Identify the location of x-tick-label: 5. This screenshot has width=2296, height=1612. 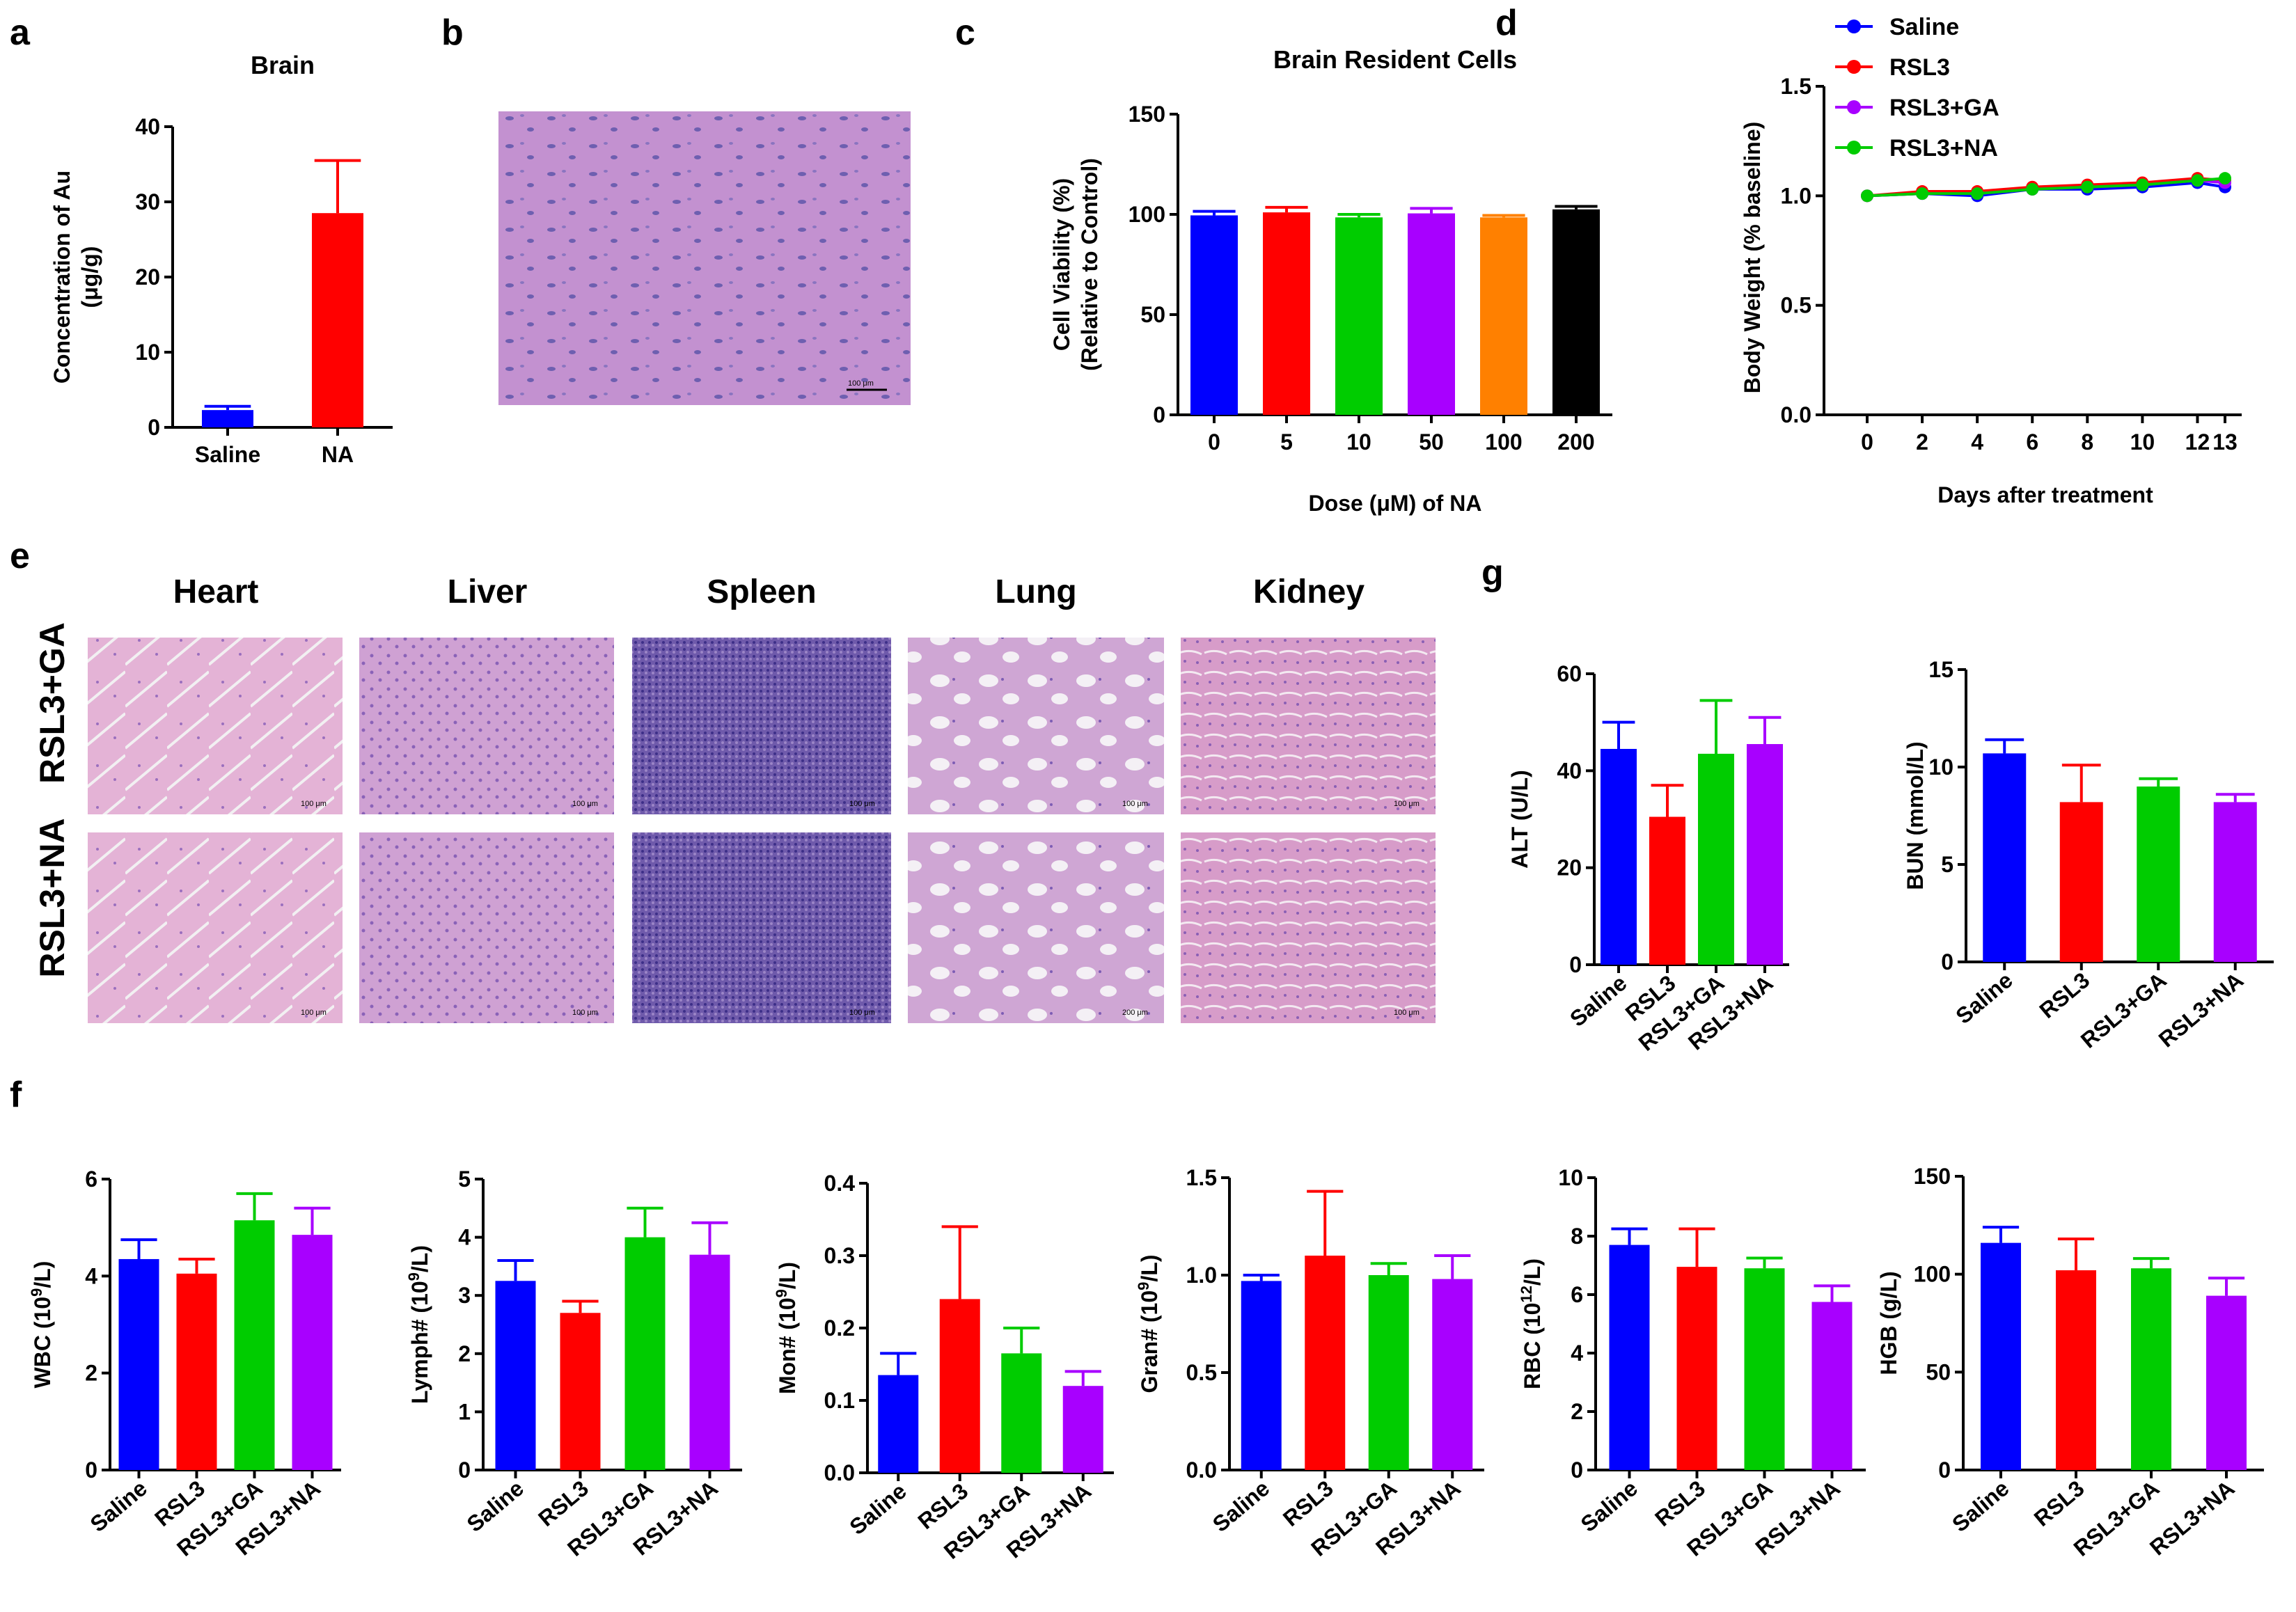
(1286, 442).